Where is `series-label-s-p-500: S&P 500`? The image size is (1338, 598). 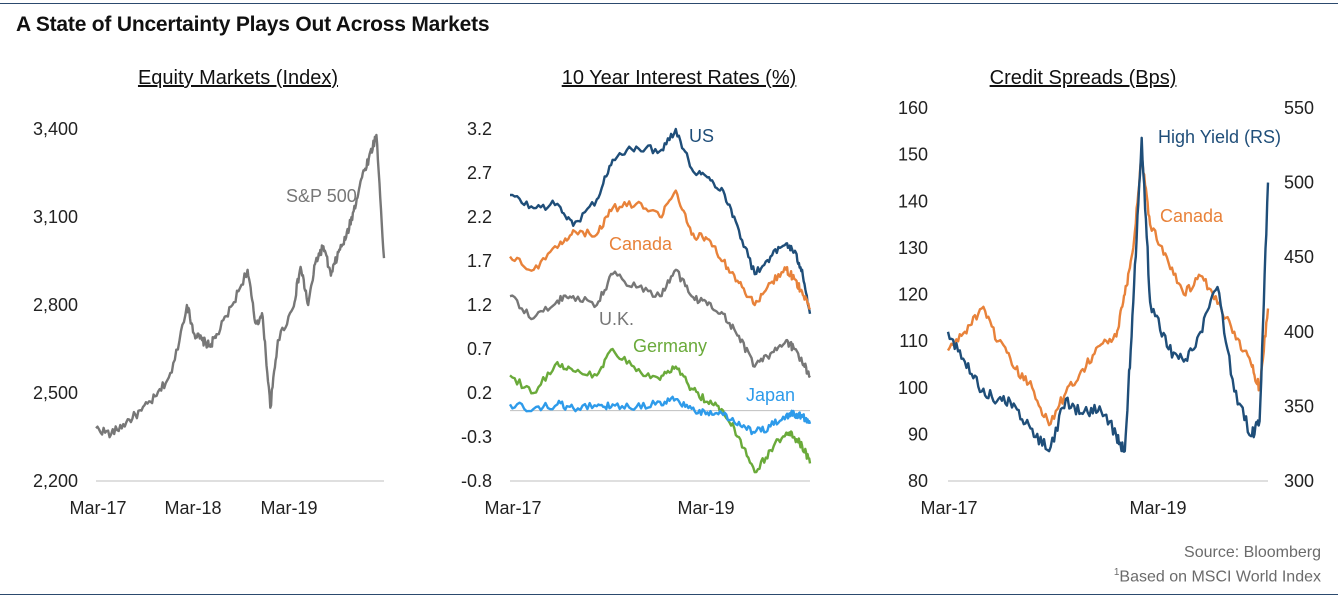 series-label-s-p-500: S&P 500 is located at coordinates (321, 196).